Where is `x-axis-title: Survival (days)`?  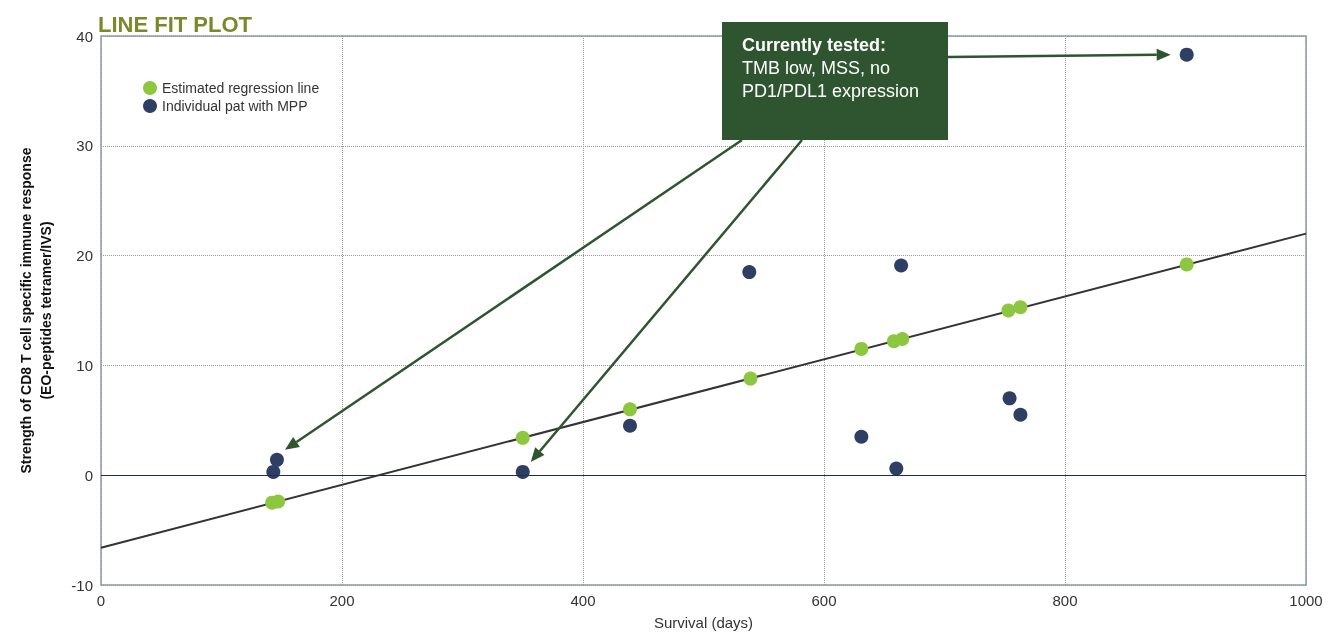 x-axis-title: Survival (days) is located at coordinates (703, 622).